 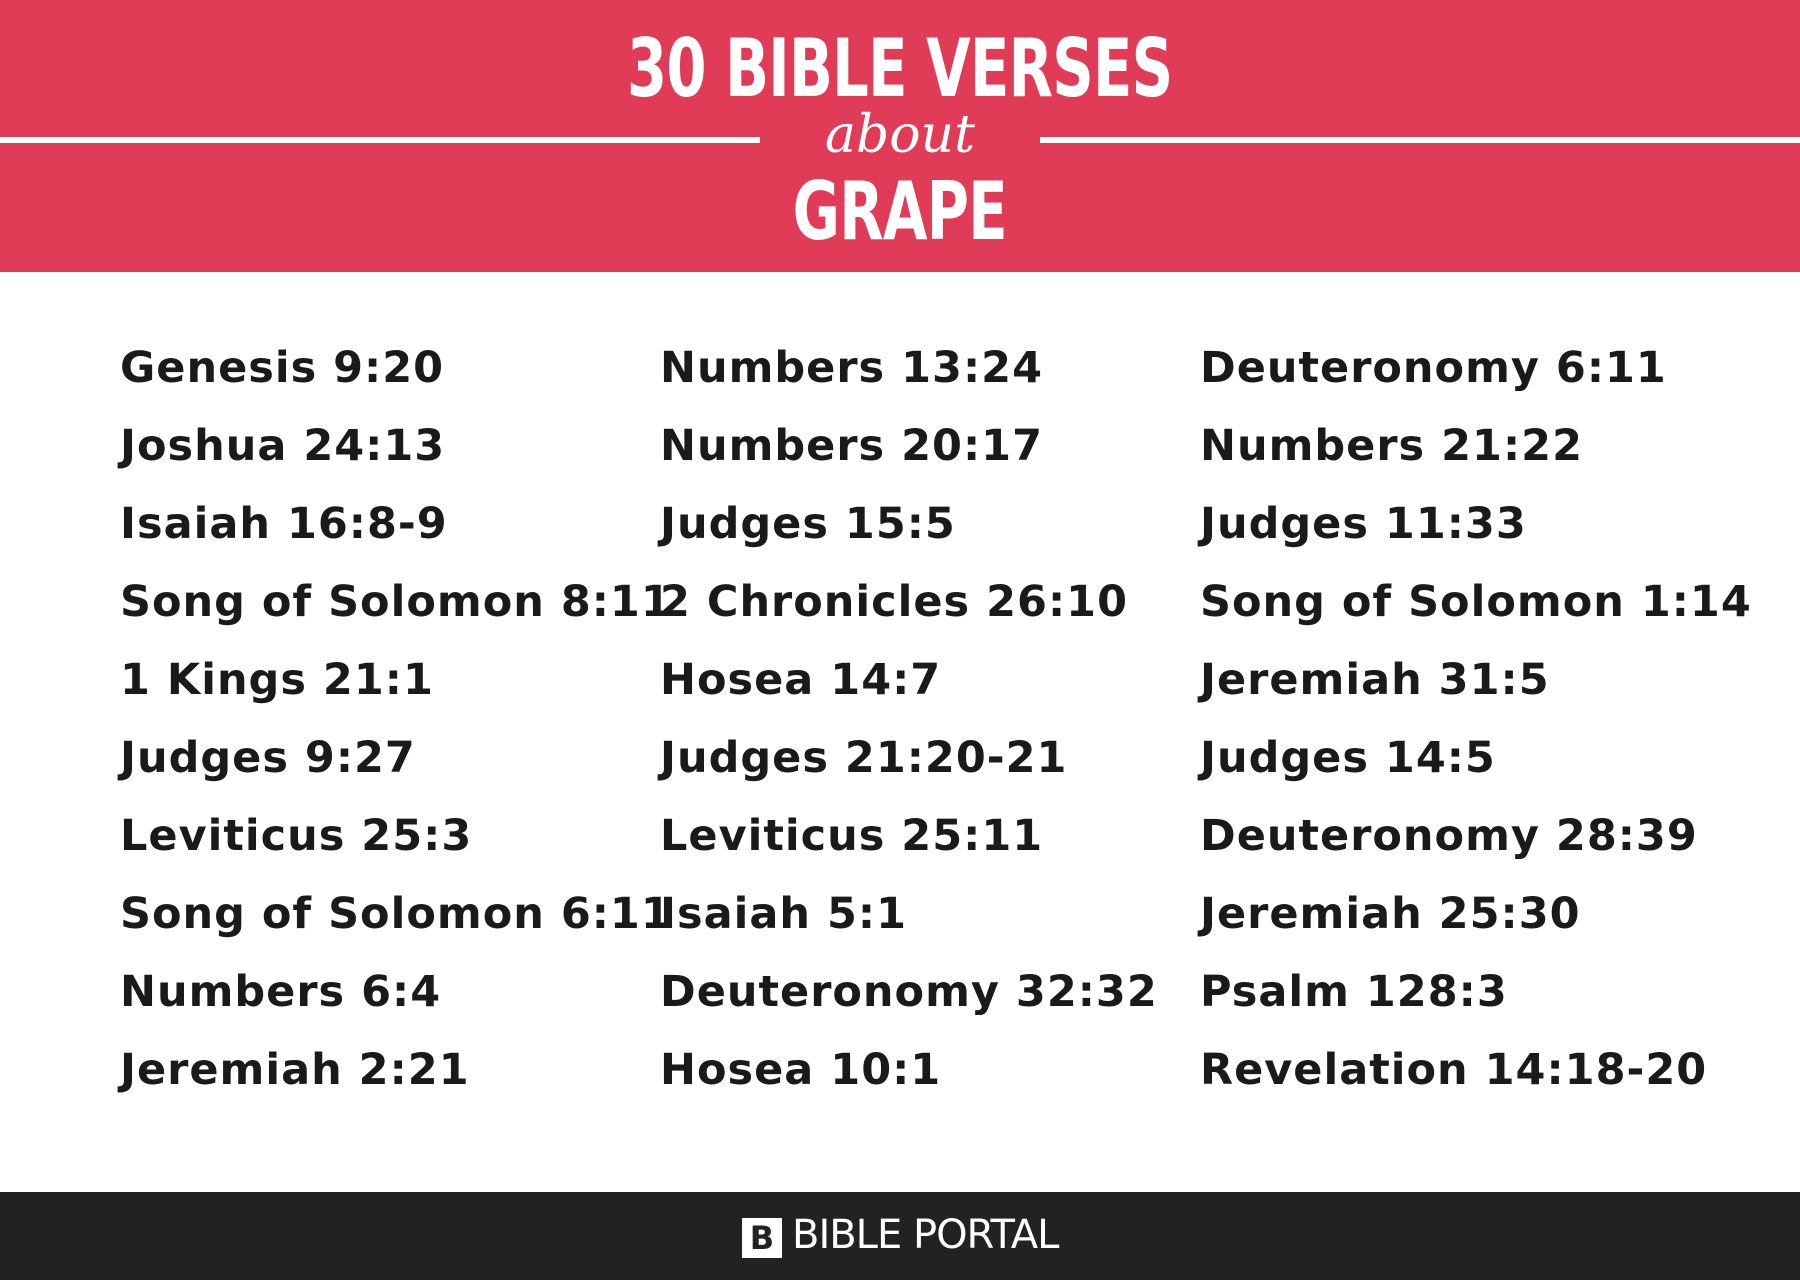 I want to click on verse-reference: Deuteronomy 32:32, so click(x=909, y=992).